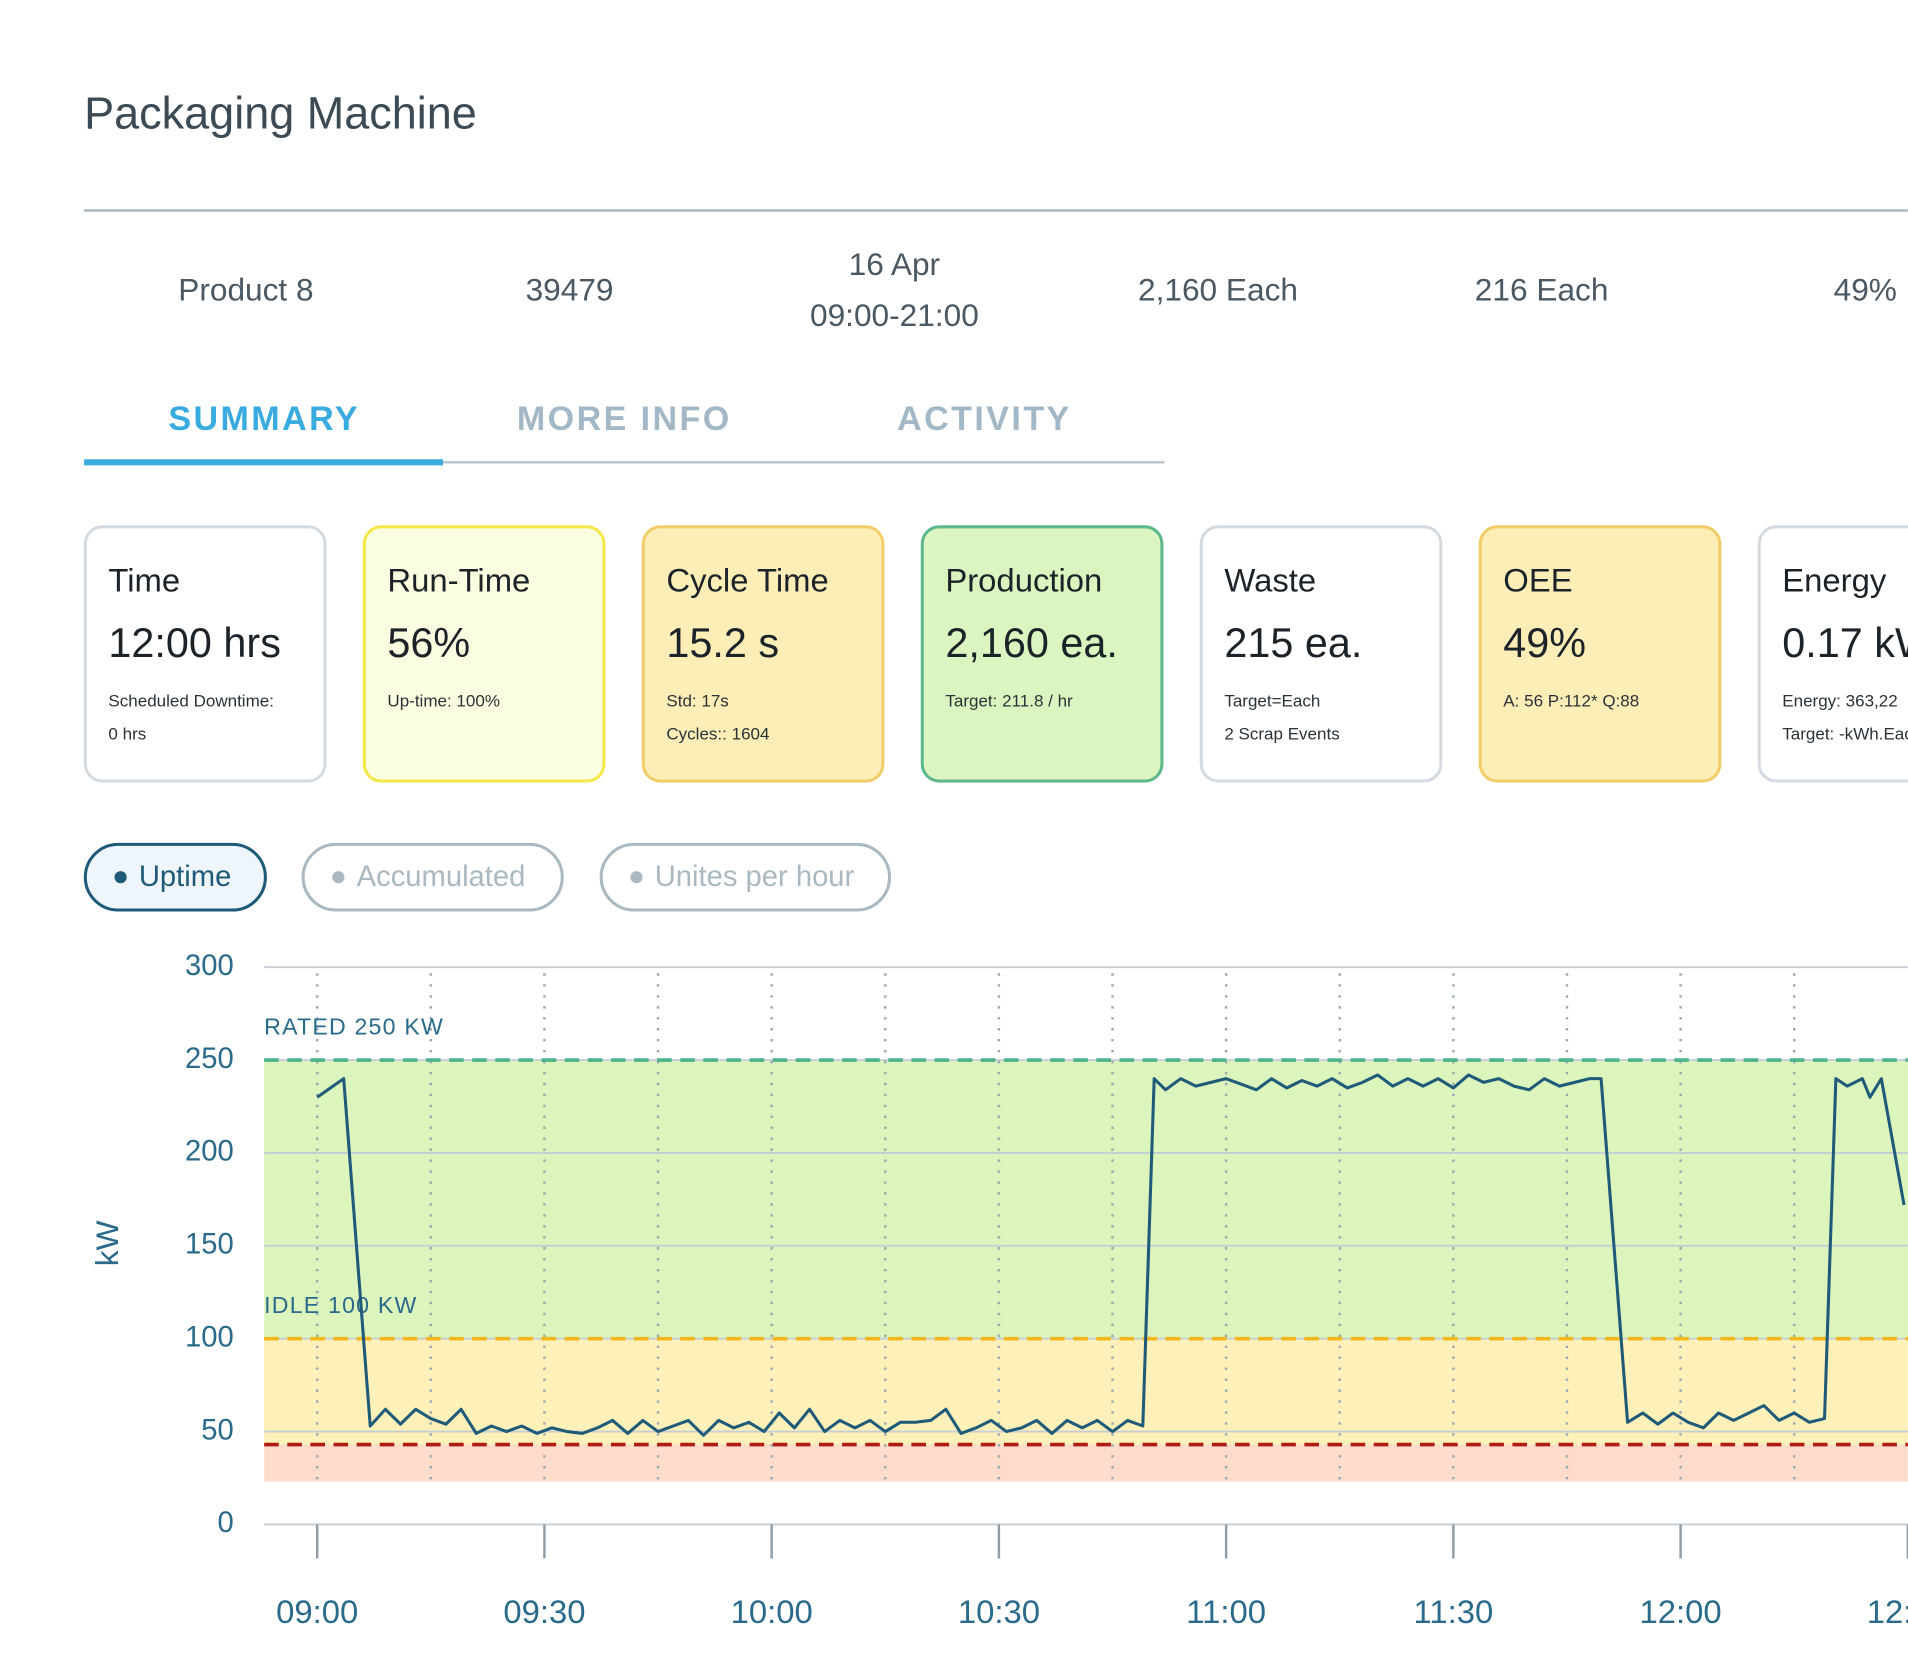  What do you see at coordinates (772, 1611) in the screenshot?
I see `x-tick-label: 10:00` at bounding box center [772, 1611].